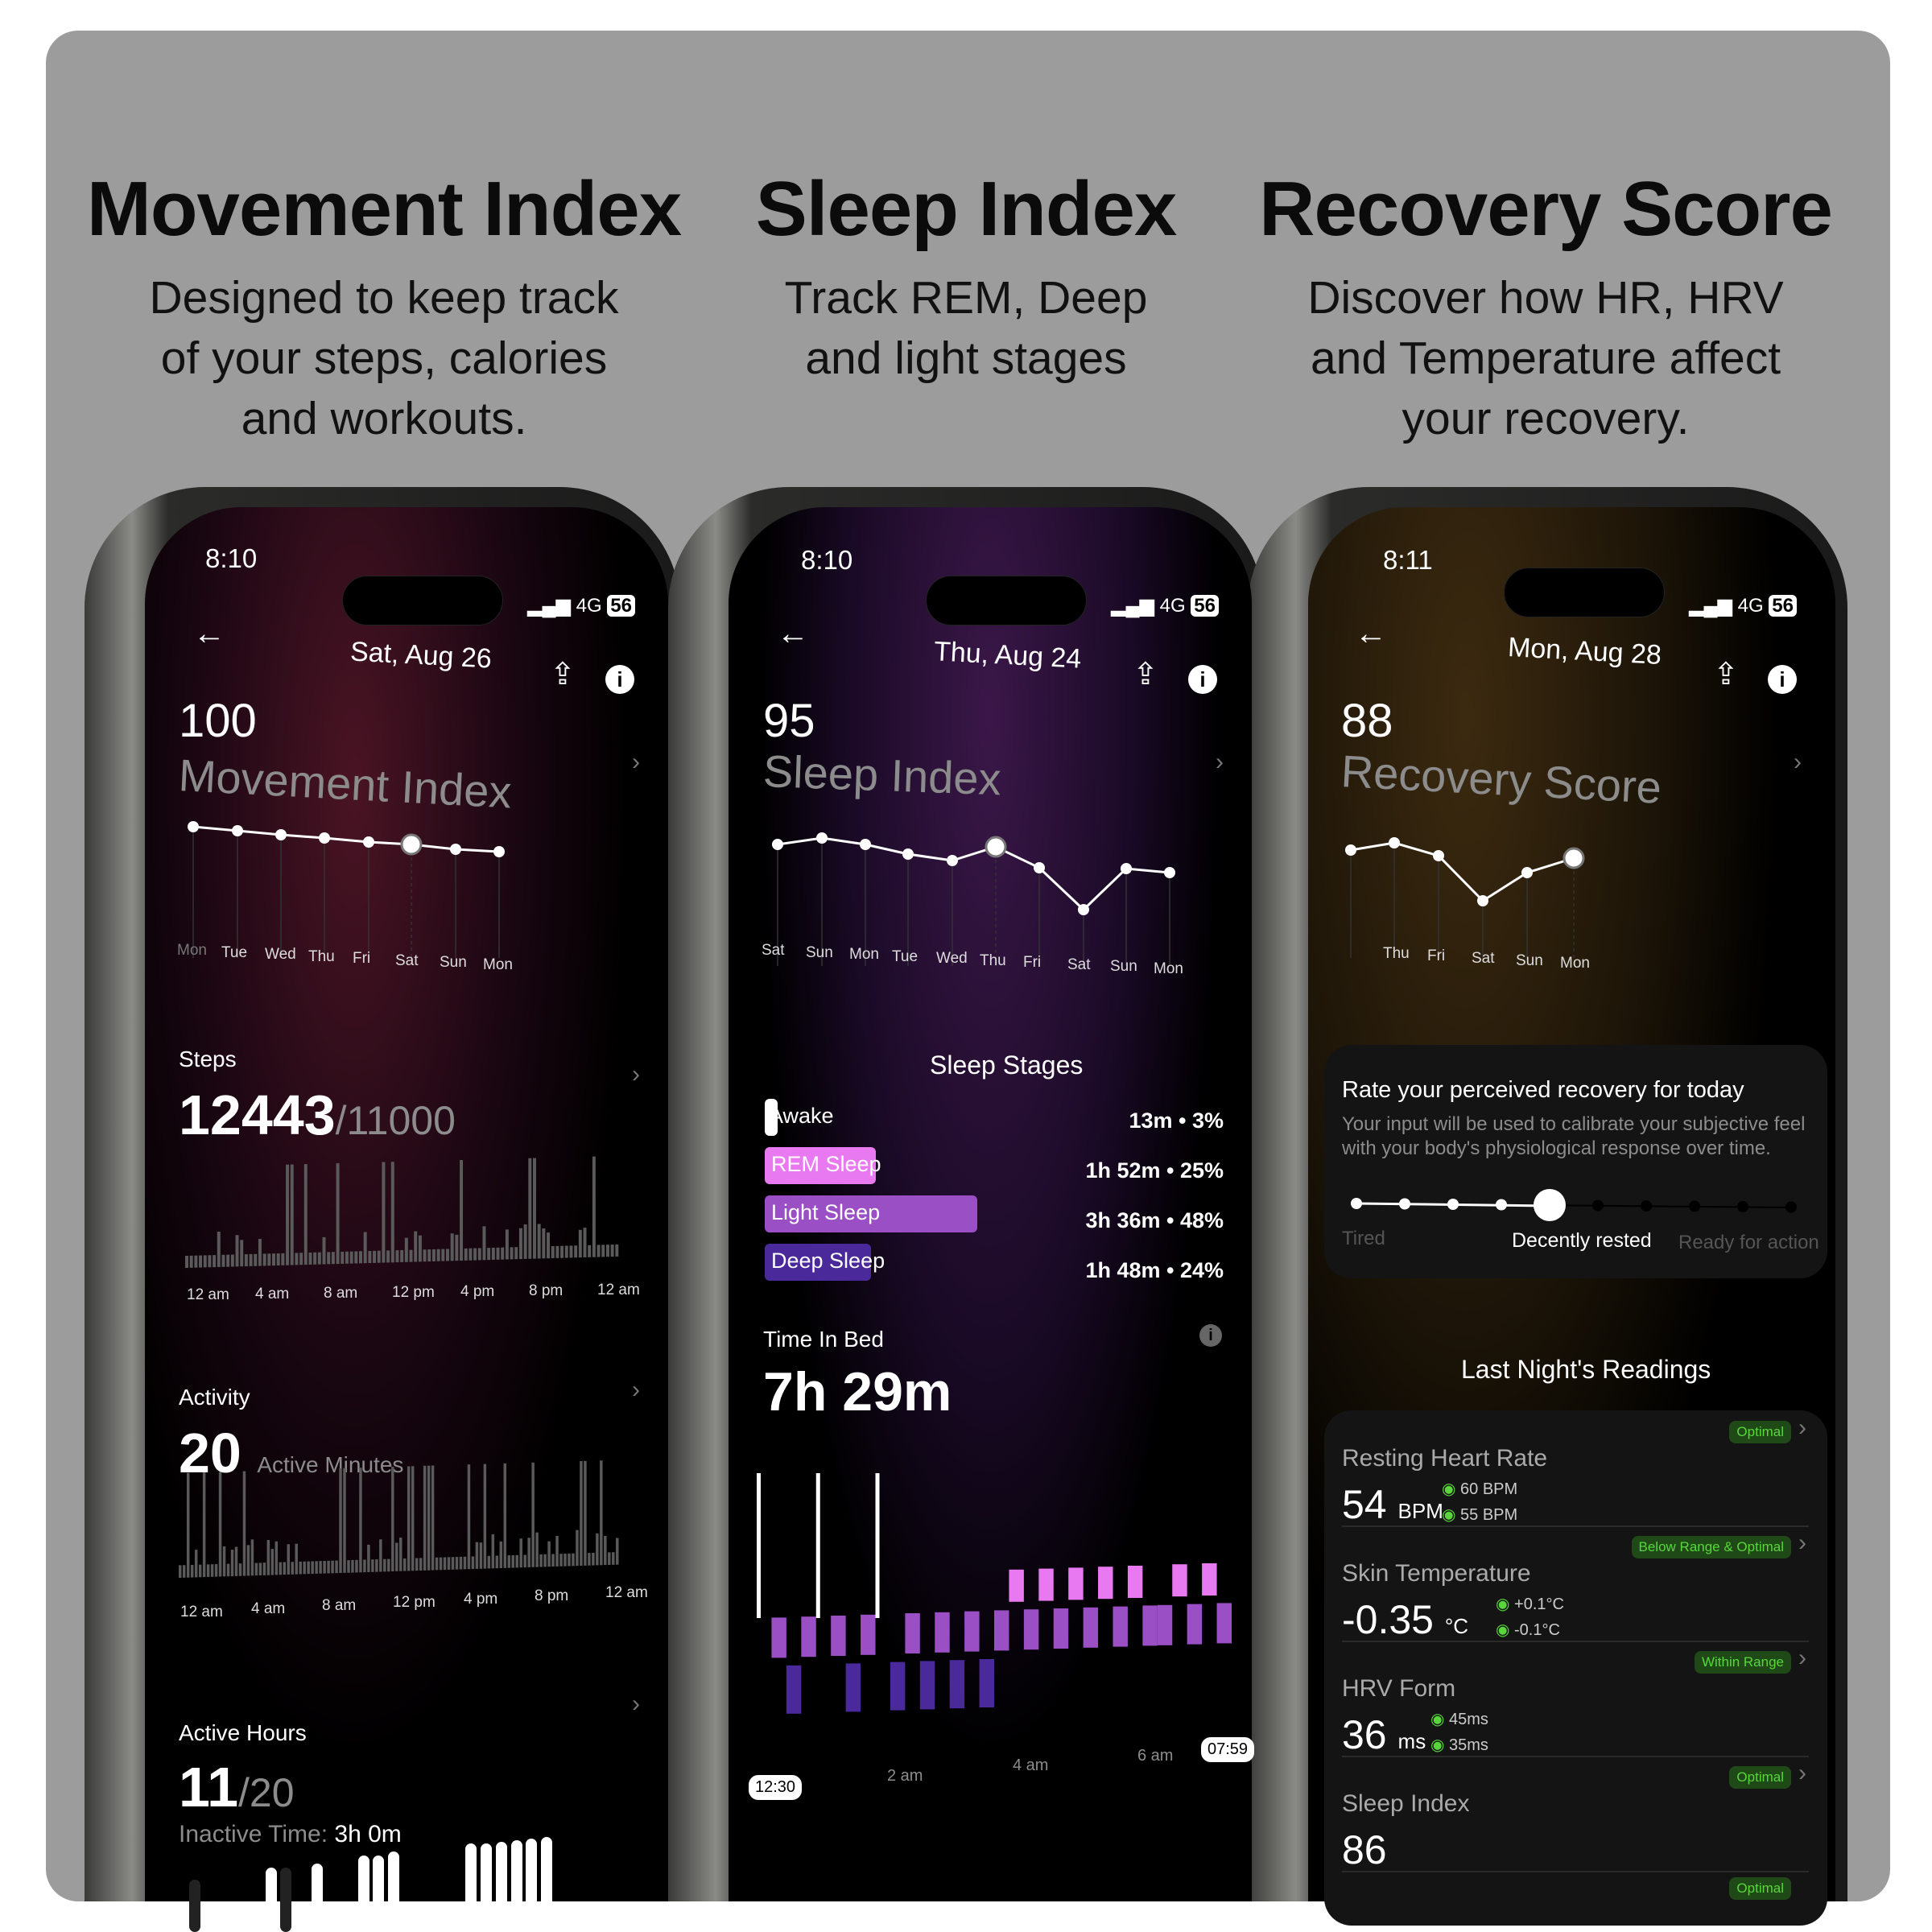 The height and width of the screenshot is (1932, 1932). Describe the element at coordinates (280, 954) in the screenshot. I see `day-label: Wed` at that location.